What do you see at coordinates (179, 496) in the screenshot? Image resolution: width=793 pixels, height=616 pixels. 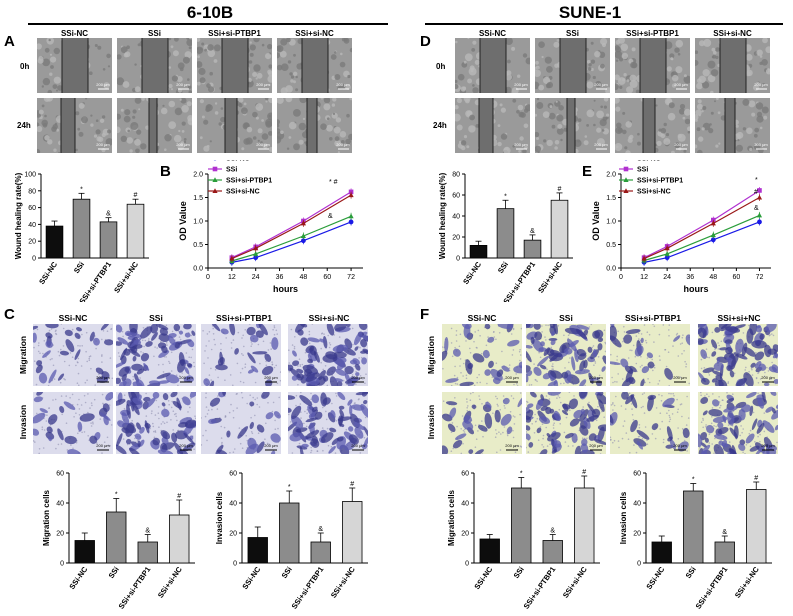 I see `significance-mark: #` at bounding box center [179, 496].